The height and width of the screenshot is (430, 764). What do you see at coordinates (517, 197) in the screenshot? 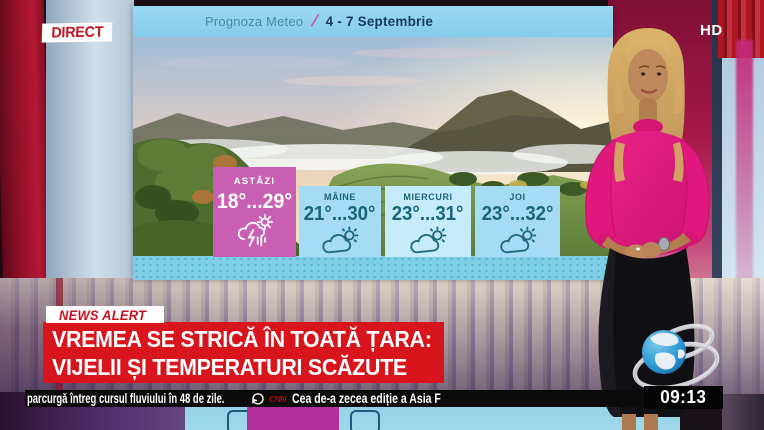
I see `card-day-label: JOI` at bounding box center [517, 197].